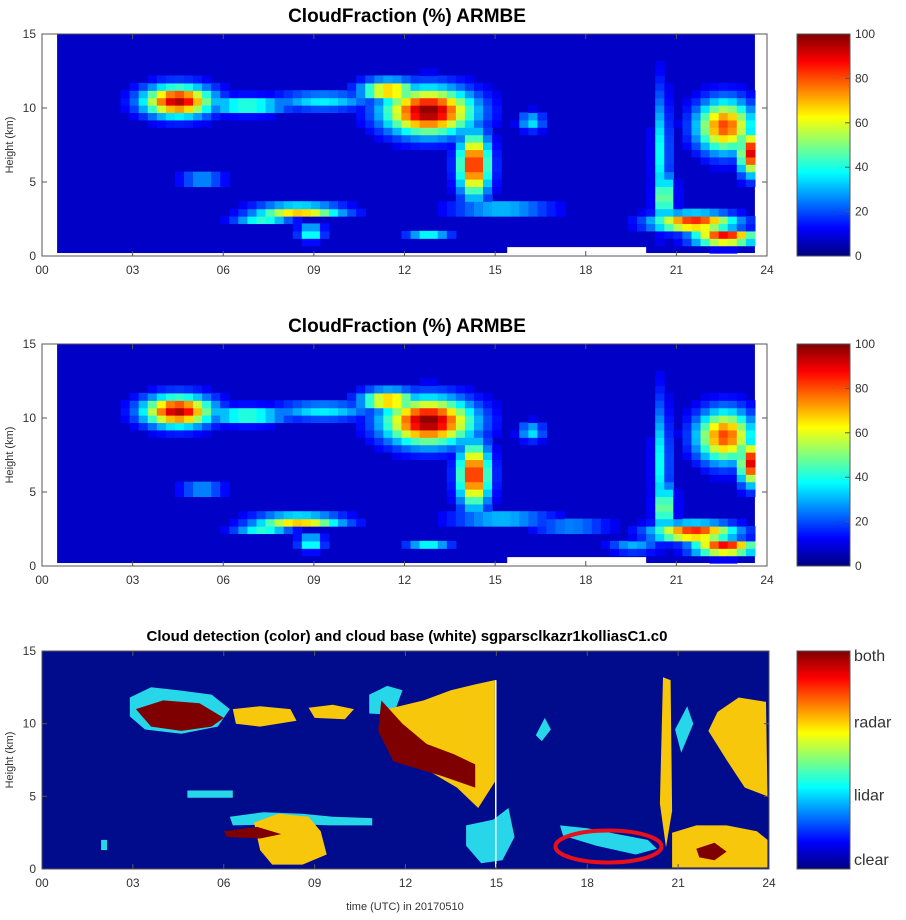 The height and width of the screenshot is (920, 906). I want to click on highlight-ellipse, so click(608, 846).